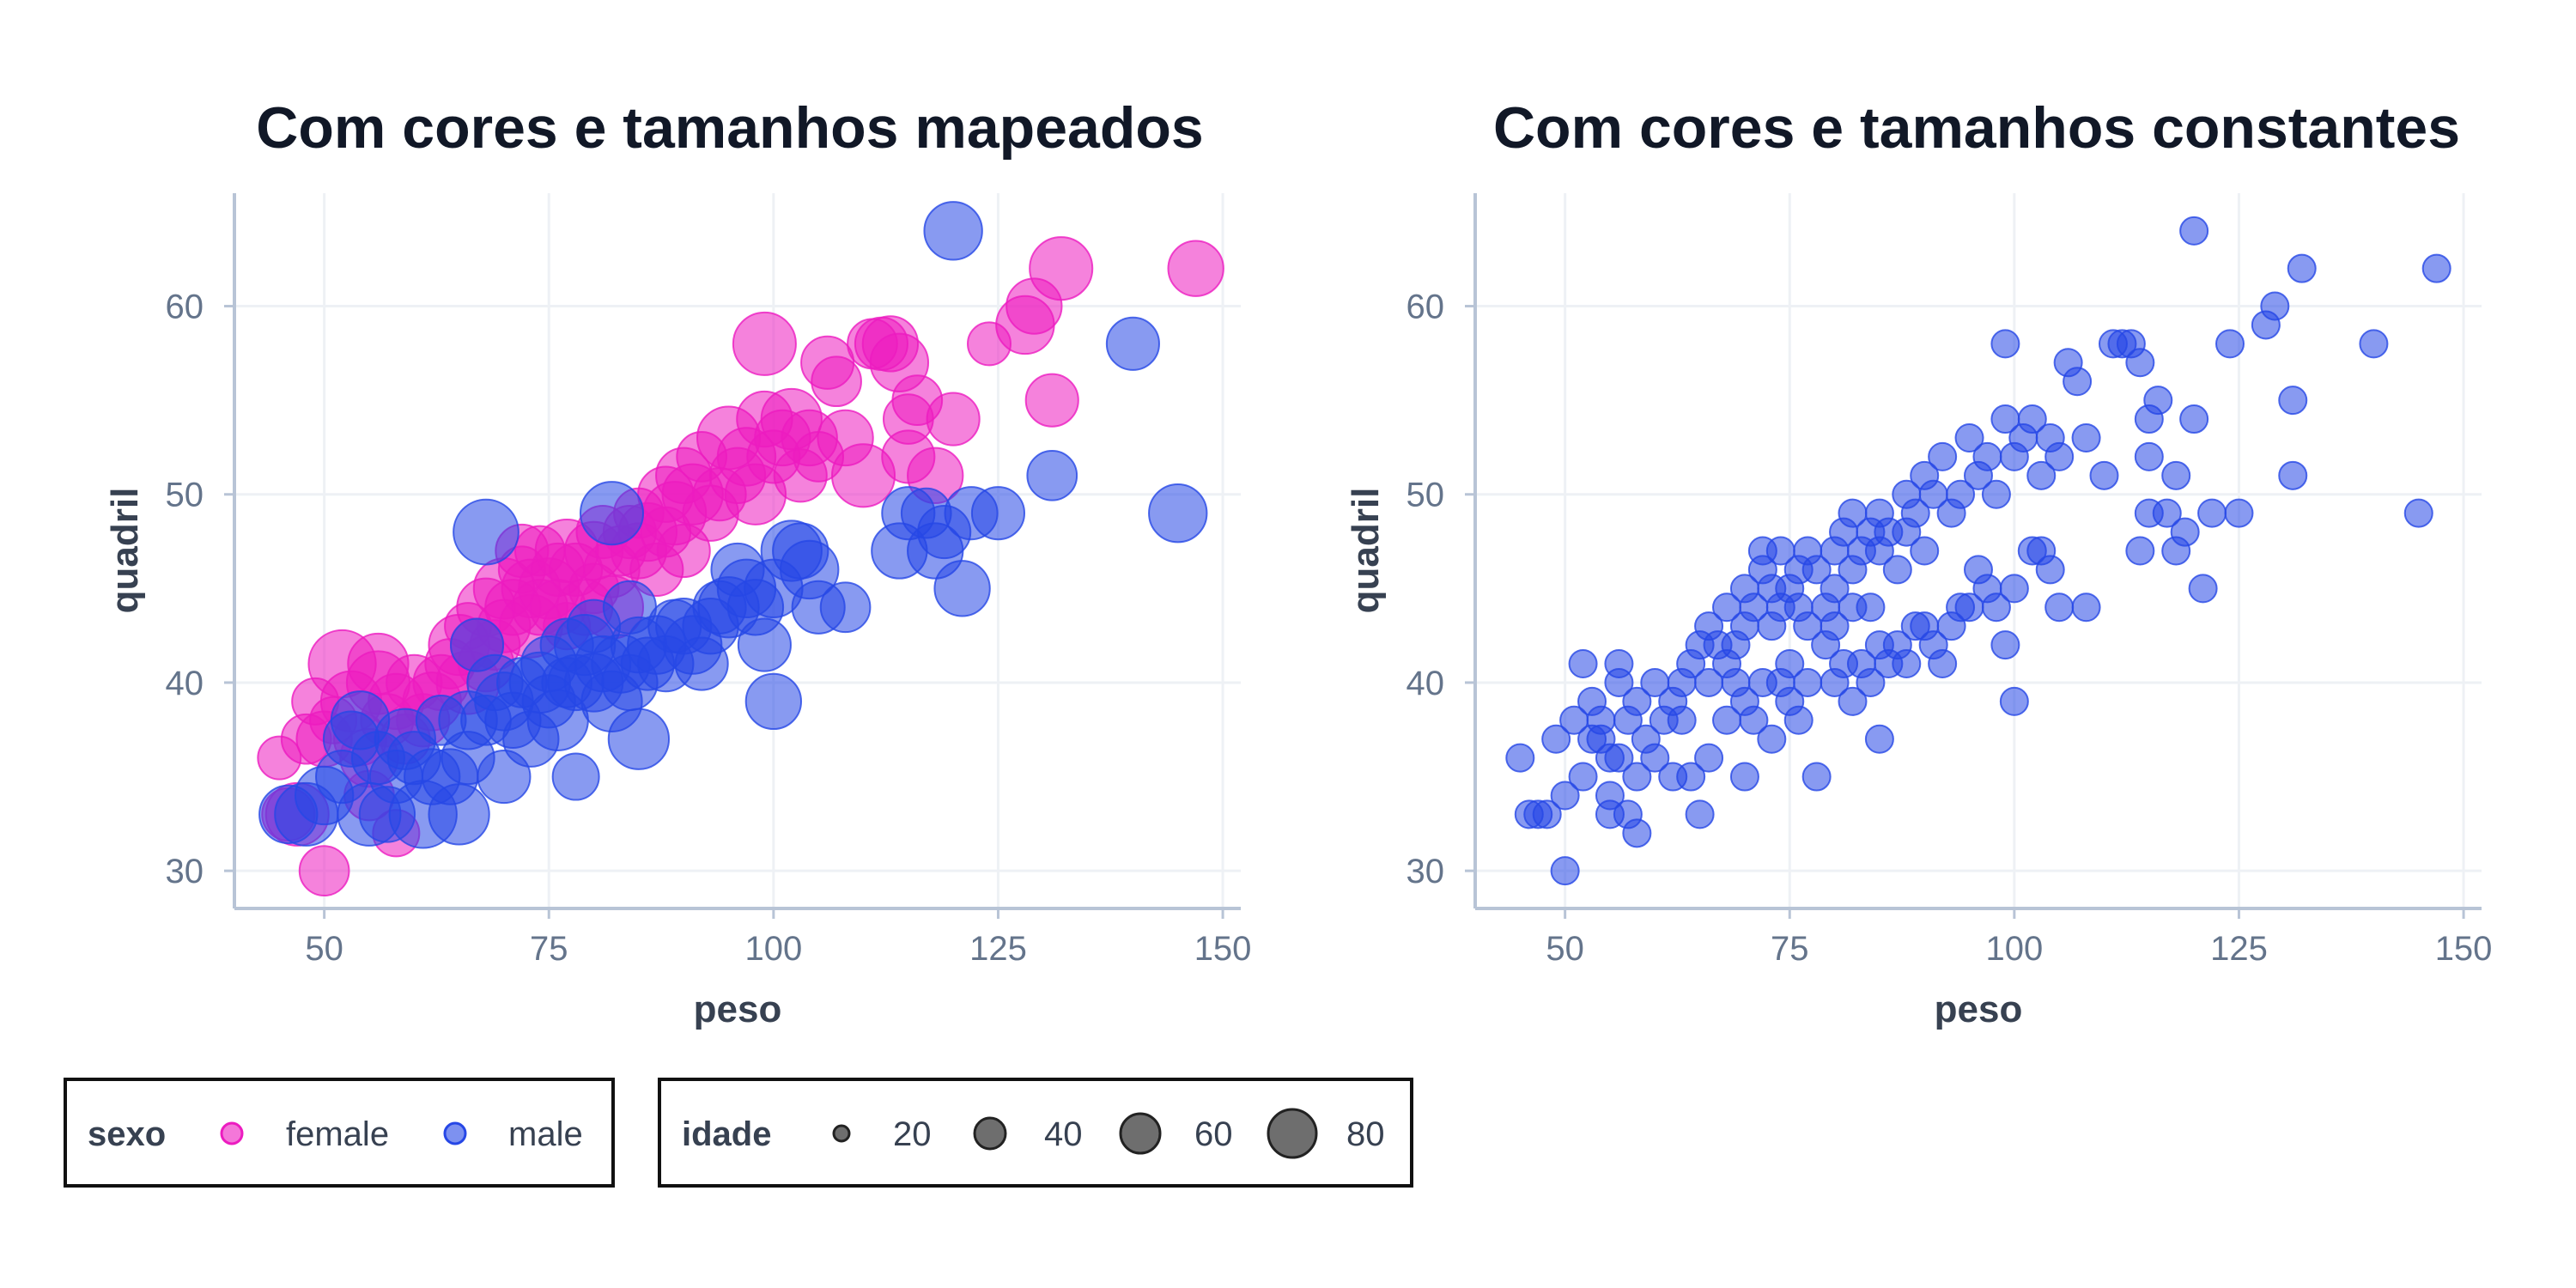 The width and height of the screenshot is (2576, 1288). Describe the element at coordinates (726, 1134) in the screenshot. I see `legend-title: idade` at that location.